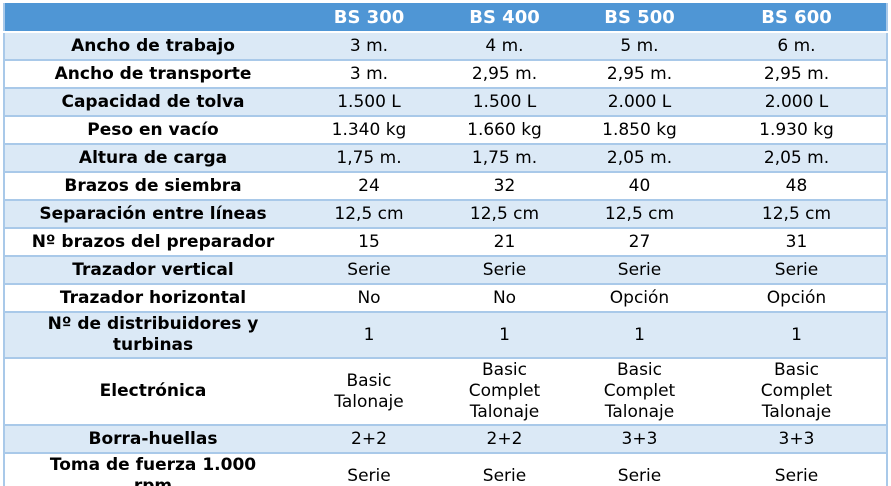 The image size is (891, 486). Describe the element at coordinates (152, 129) in the screenshot. I see `spec-label: Peso en vacío` at that location.